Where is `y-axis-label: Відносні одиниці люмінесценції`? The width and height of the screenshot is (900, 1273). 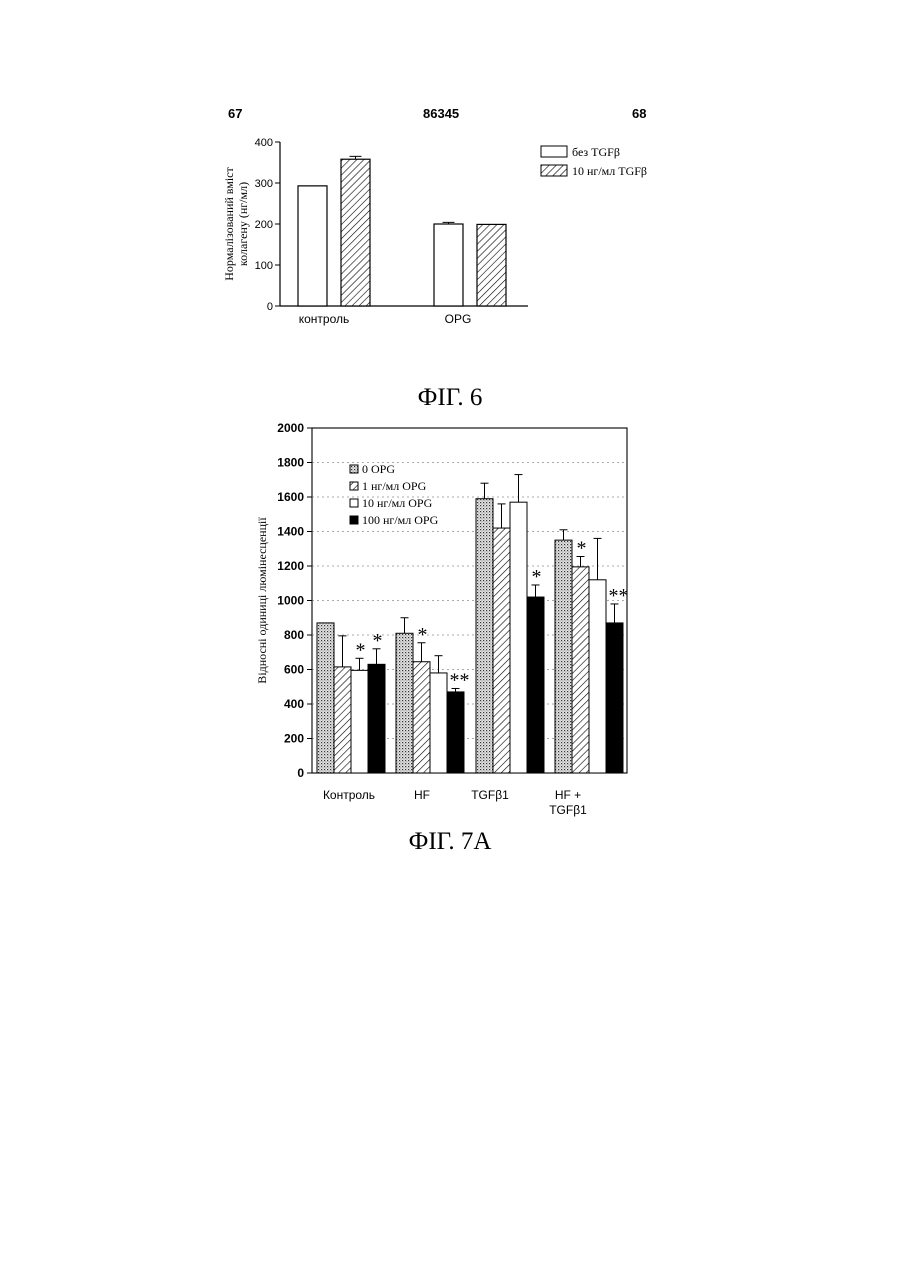 y-axis-label: Відносні одиниці люмінесценції is located at coordinates (262, 600).